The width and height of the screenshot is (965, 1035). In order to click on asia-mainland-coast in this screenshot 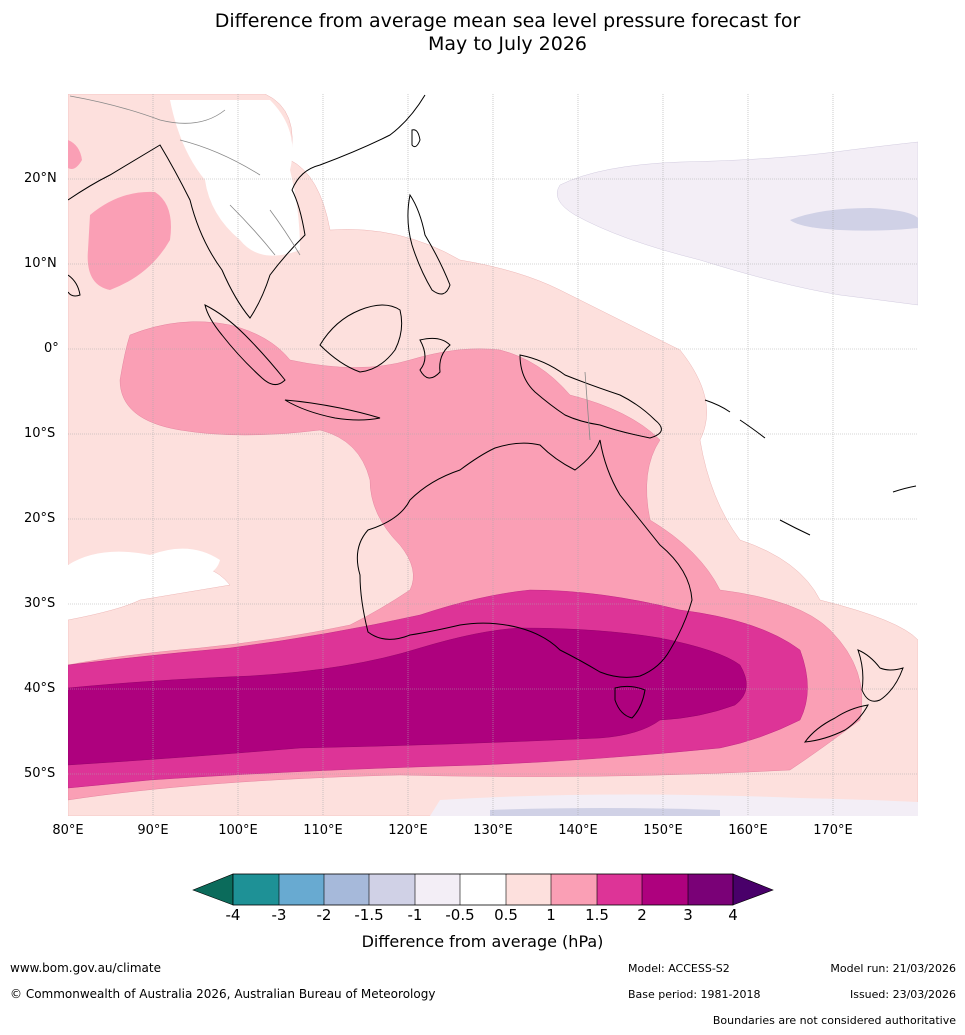, I will do `click(247, 206)`.